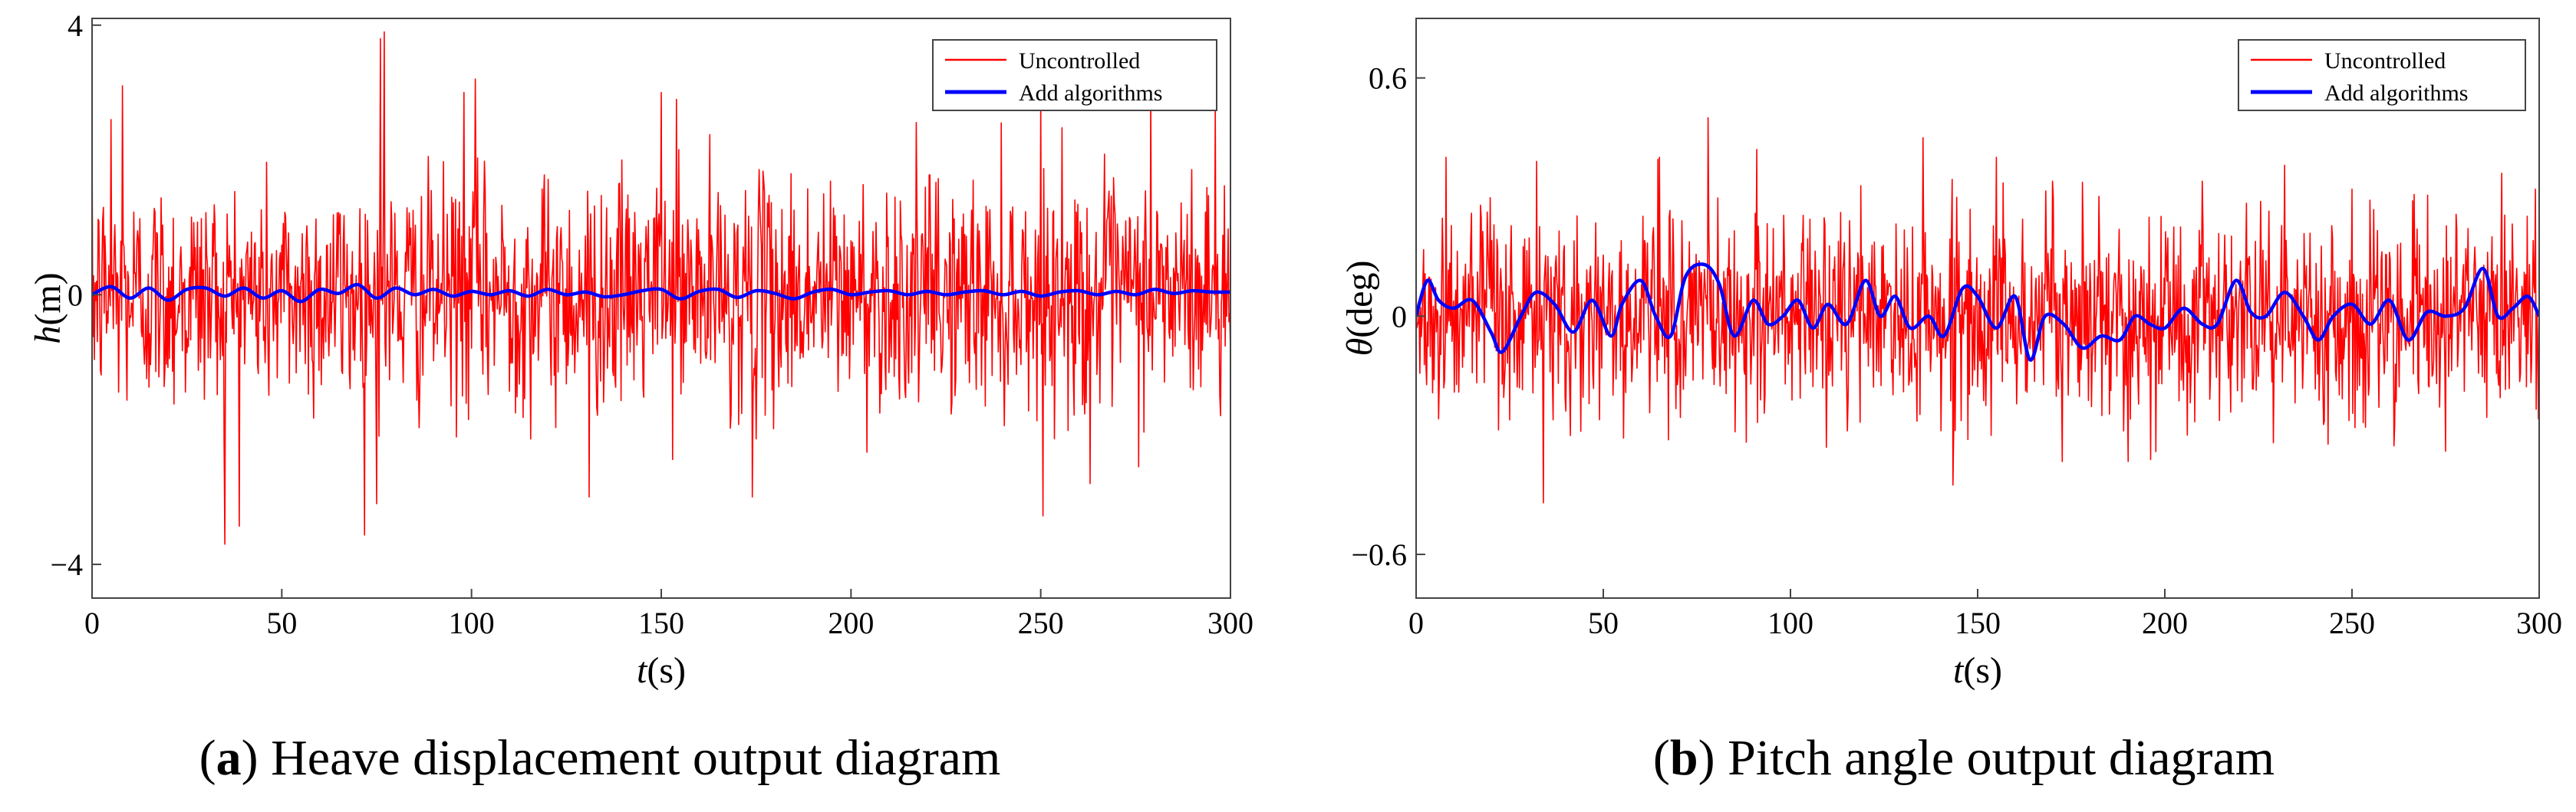  I want to click on panel-b-ytick-label-1: 0, so click(1399, 317).